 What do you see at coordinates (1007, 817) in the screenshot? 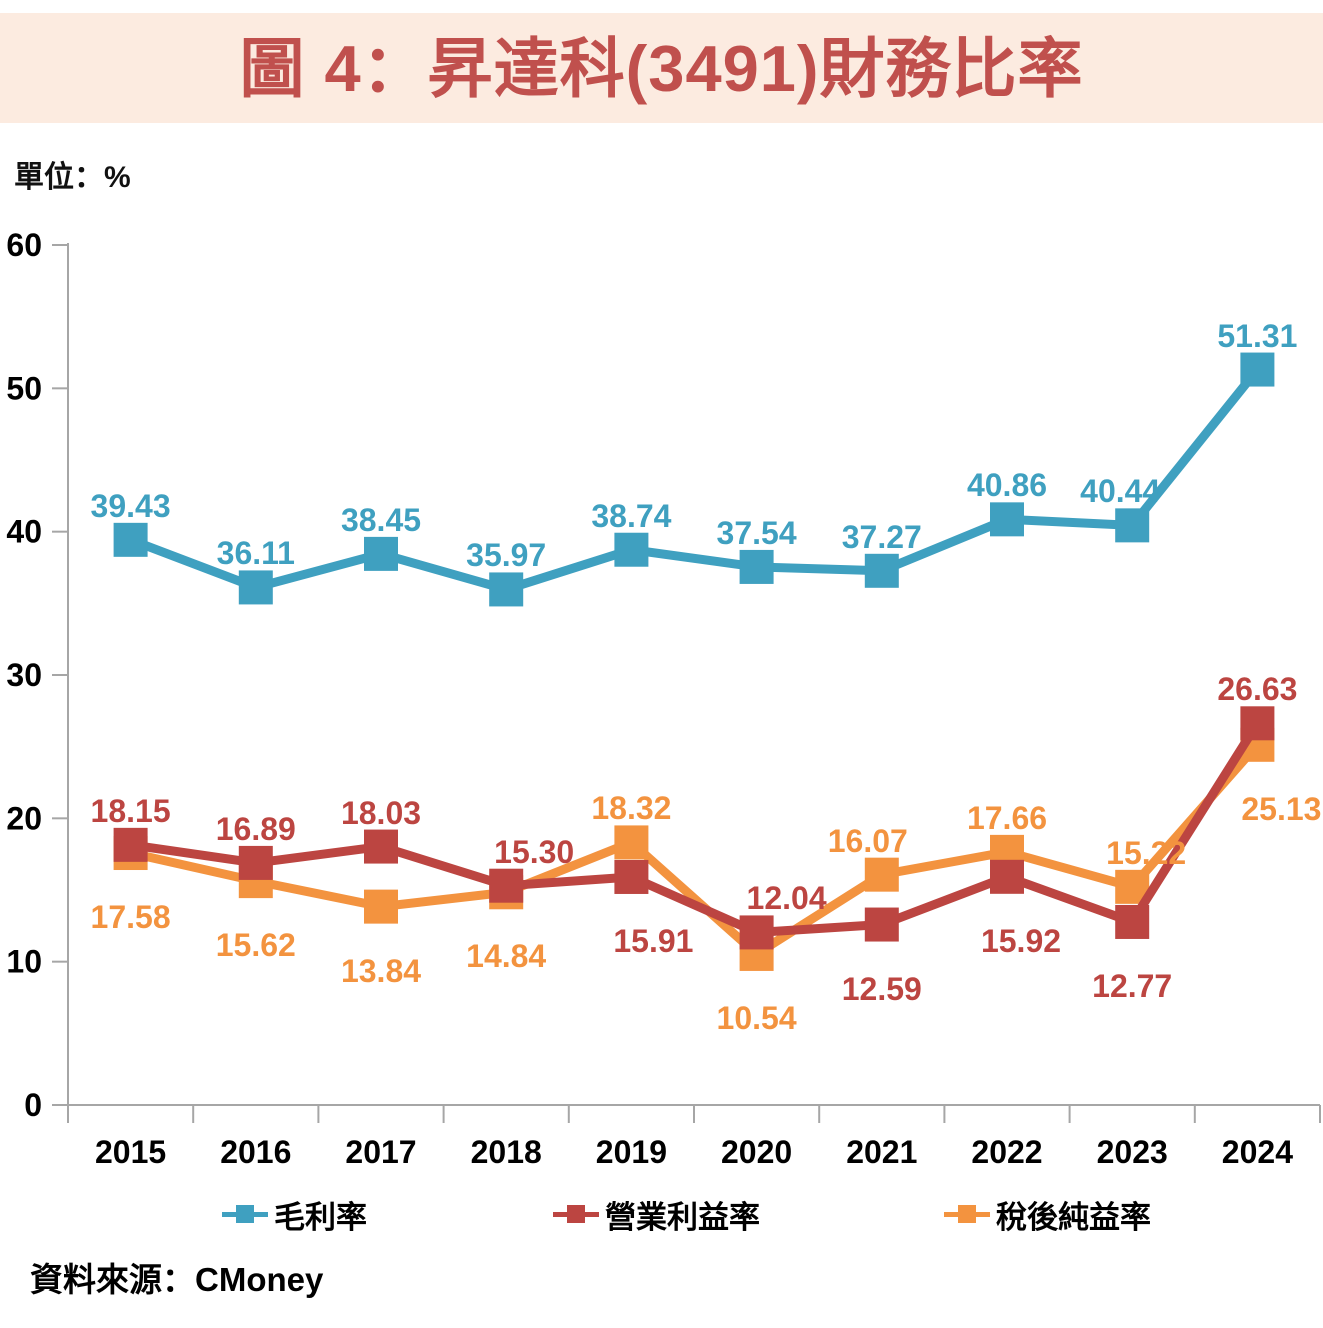
I see `data-label: 17.66` at bounding box center [1007, 817].